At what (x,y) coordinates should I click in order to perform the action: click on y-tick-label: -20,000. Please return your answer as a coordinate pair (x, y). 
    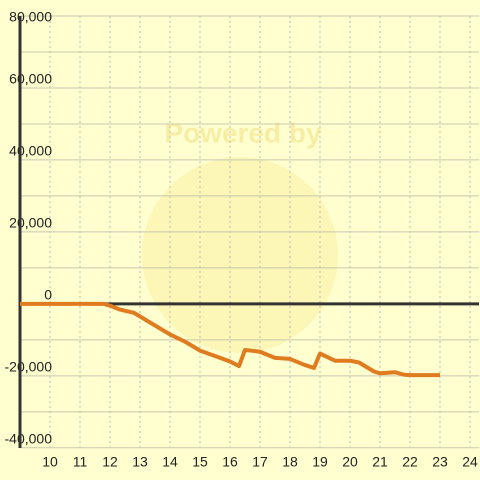
    Looking at the image, I should click on (29, 367).